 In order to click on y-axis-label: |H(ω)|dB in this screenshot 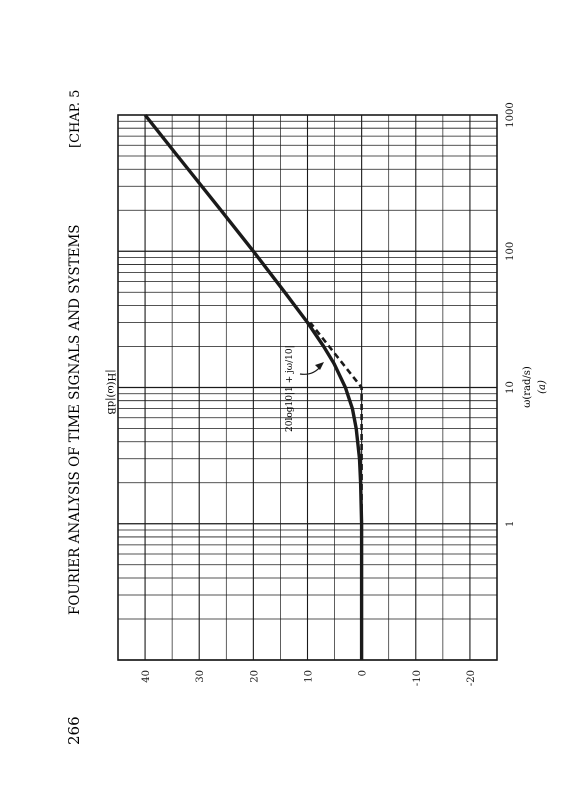, I will do `click(110, 391)`.